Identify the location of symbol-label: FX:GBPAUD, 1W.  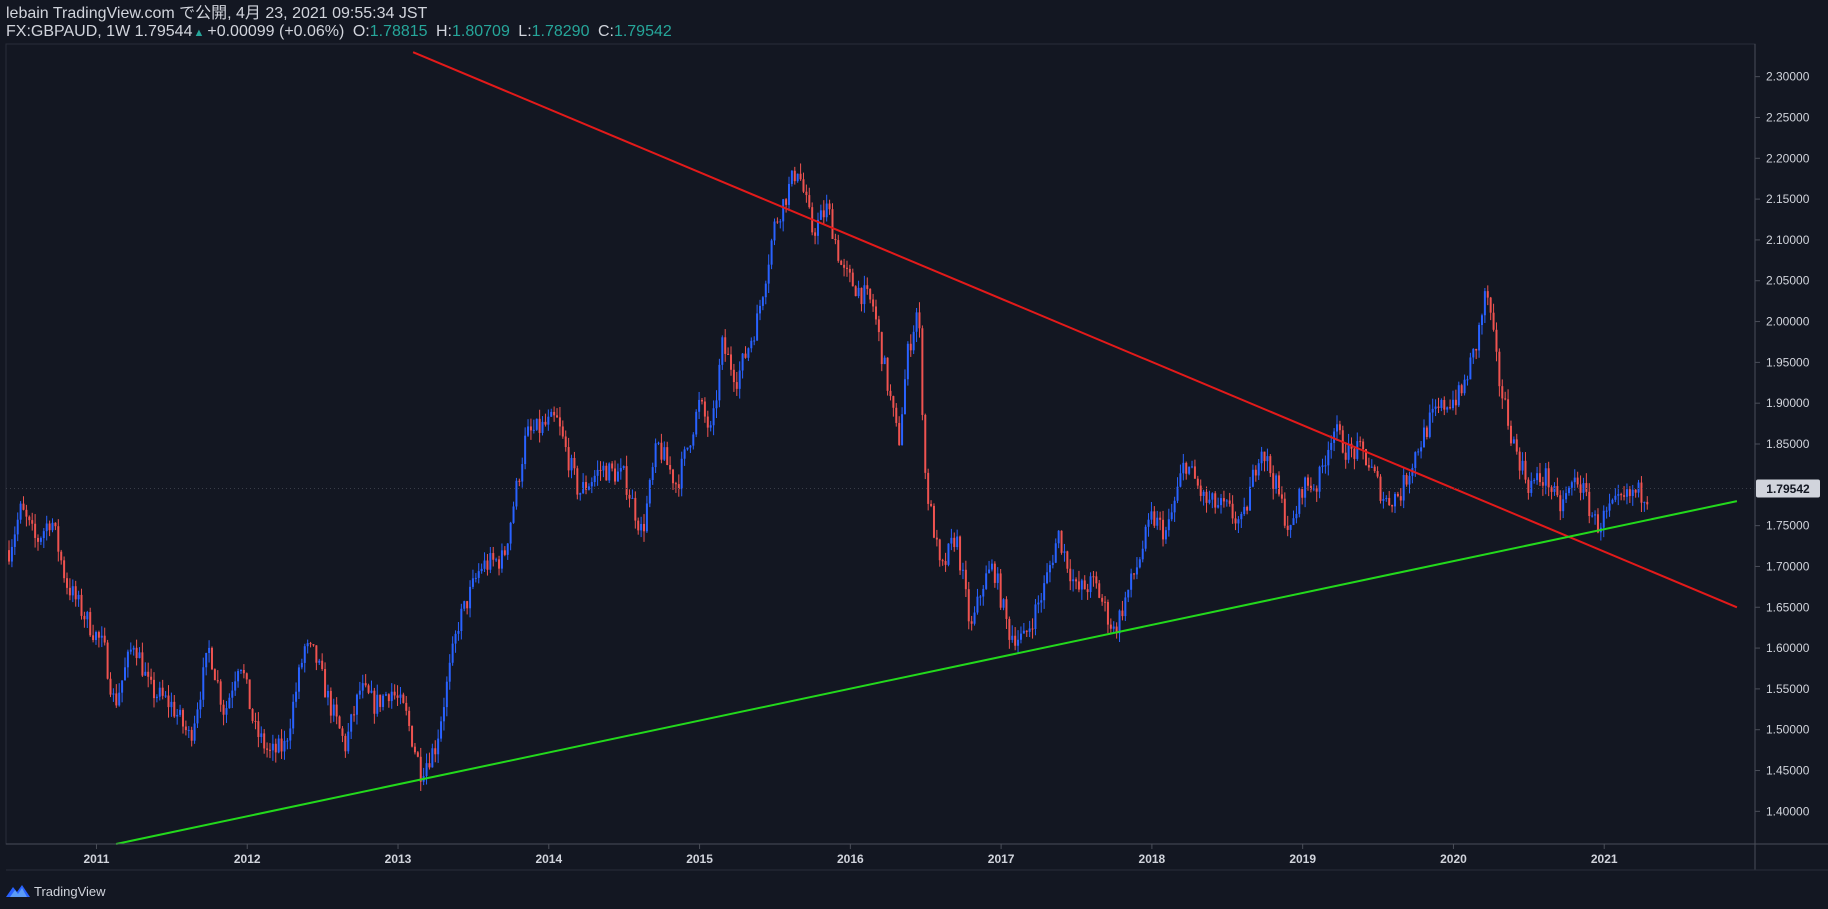
(68, 31).